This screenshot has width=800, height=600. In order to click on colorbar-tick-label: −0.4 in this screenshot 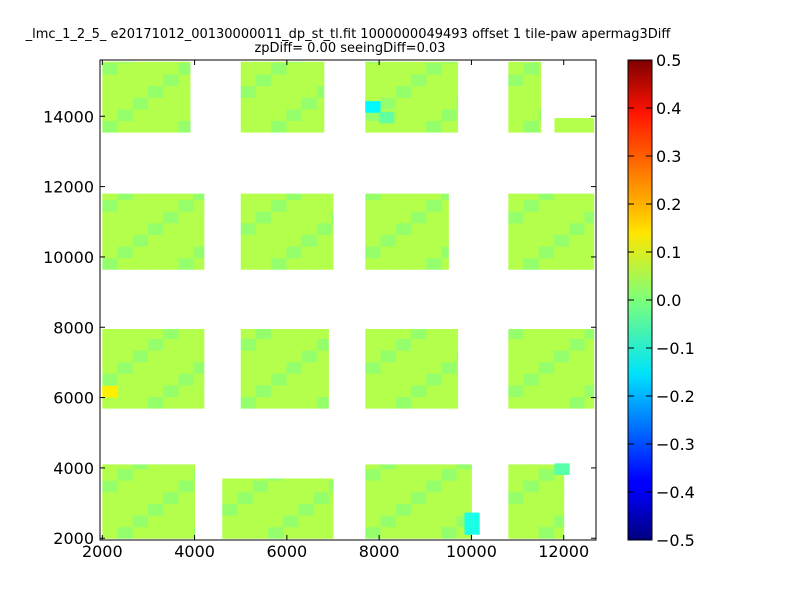, I will do `click(675, 492)`.